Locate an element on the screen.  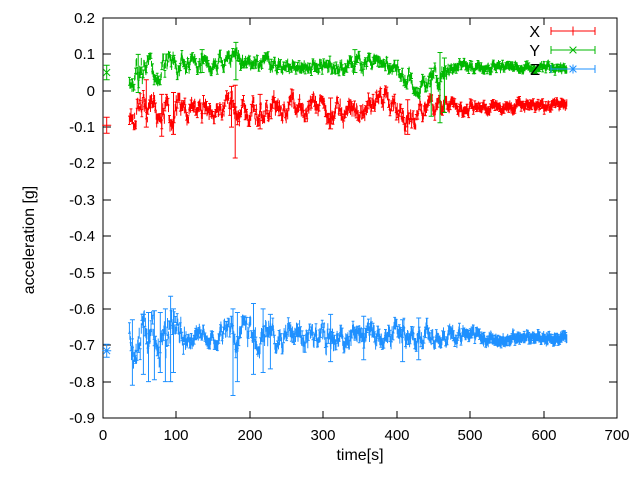
x-tick-label: 500 is located at coordinates (469, 435).